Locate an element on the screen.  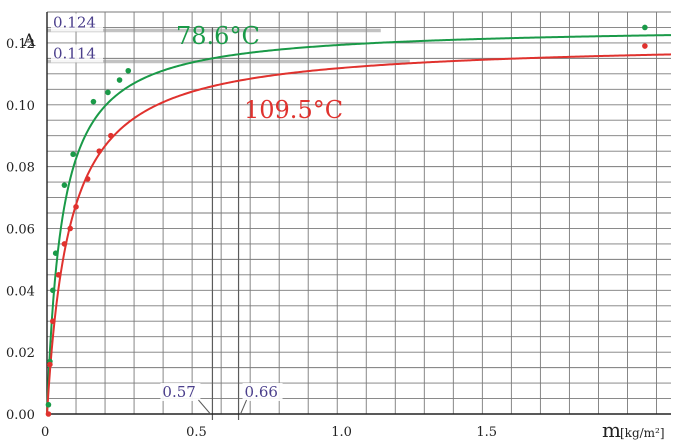
x-tick-label: 0.5 is located at coordinates (196, 432).